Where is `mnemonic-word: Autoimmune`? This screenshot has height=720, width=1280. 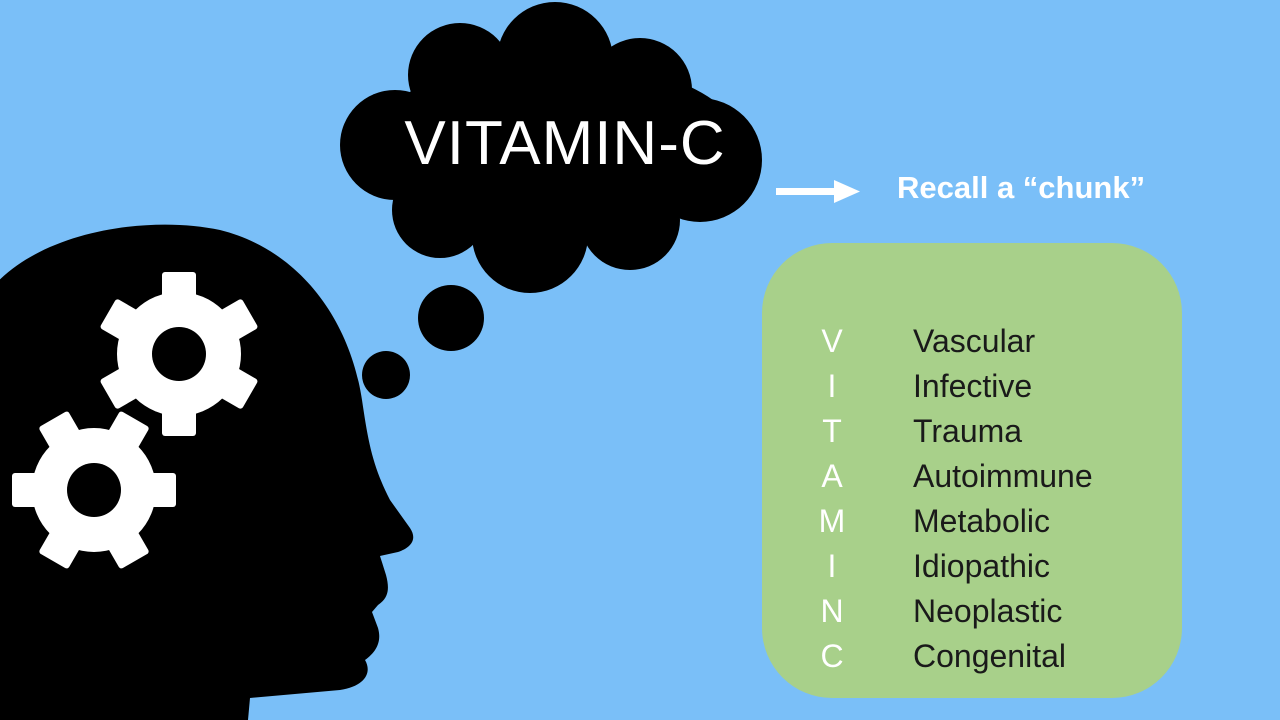
mnemonic-word: Autoimmune is located at coordinates (1003, 476).